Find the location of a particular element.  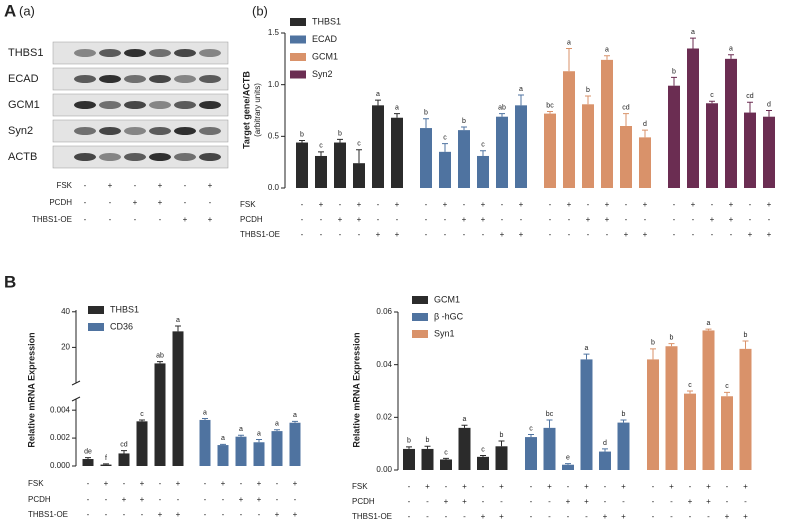

significance-letter: cd is located at coordinates (626, 107).